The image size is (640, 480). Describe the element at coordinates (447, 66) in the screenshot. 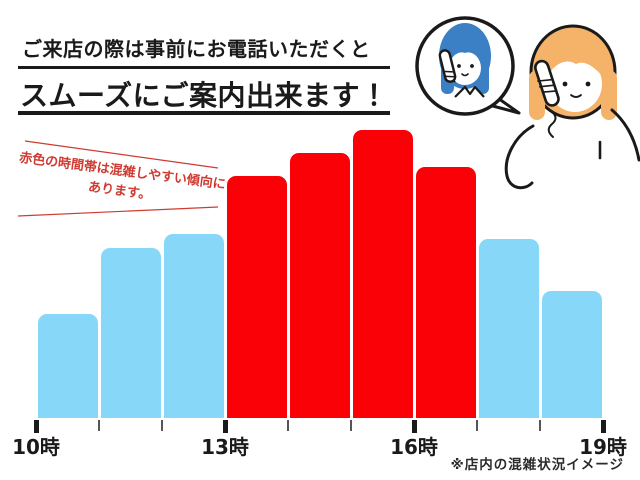

I see `operator-phone-receiver-icon` at that location.